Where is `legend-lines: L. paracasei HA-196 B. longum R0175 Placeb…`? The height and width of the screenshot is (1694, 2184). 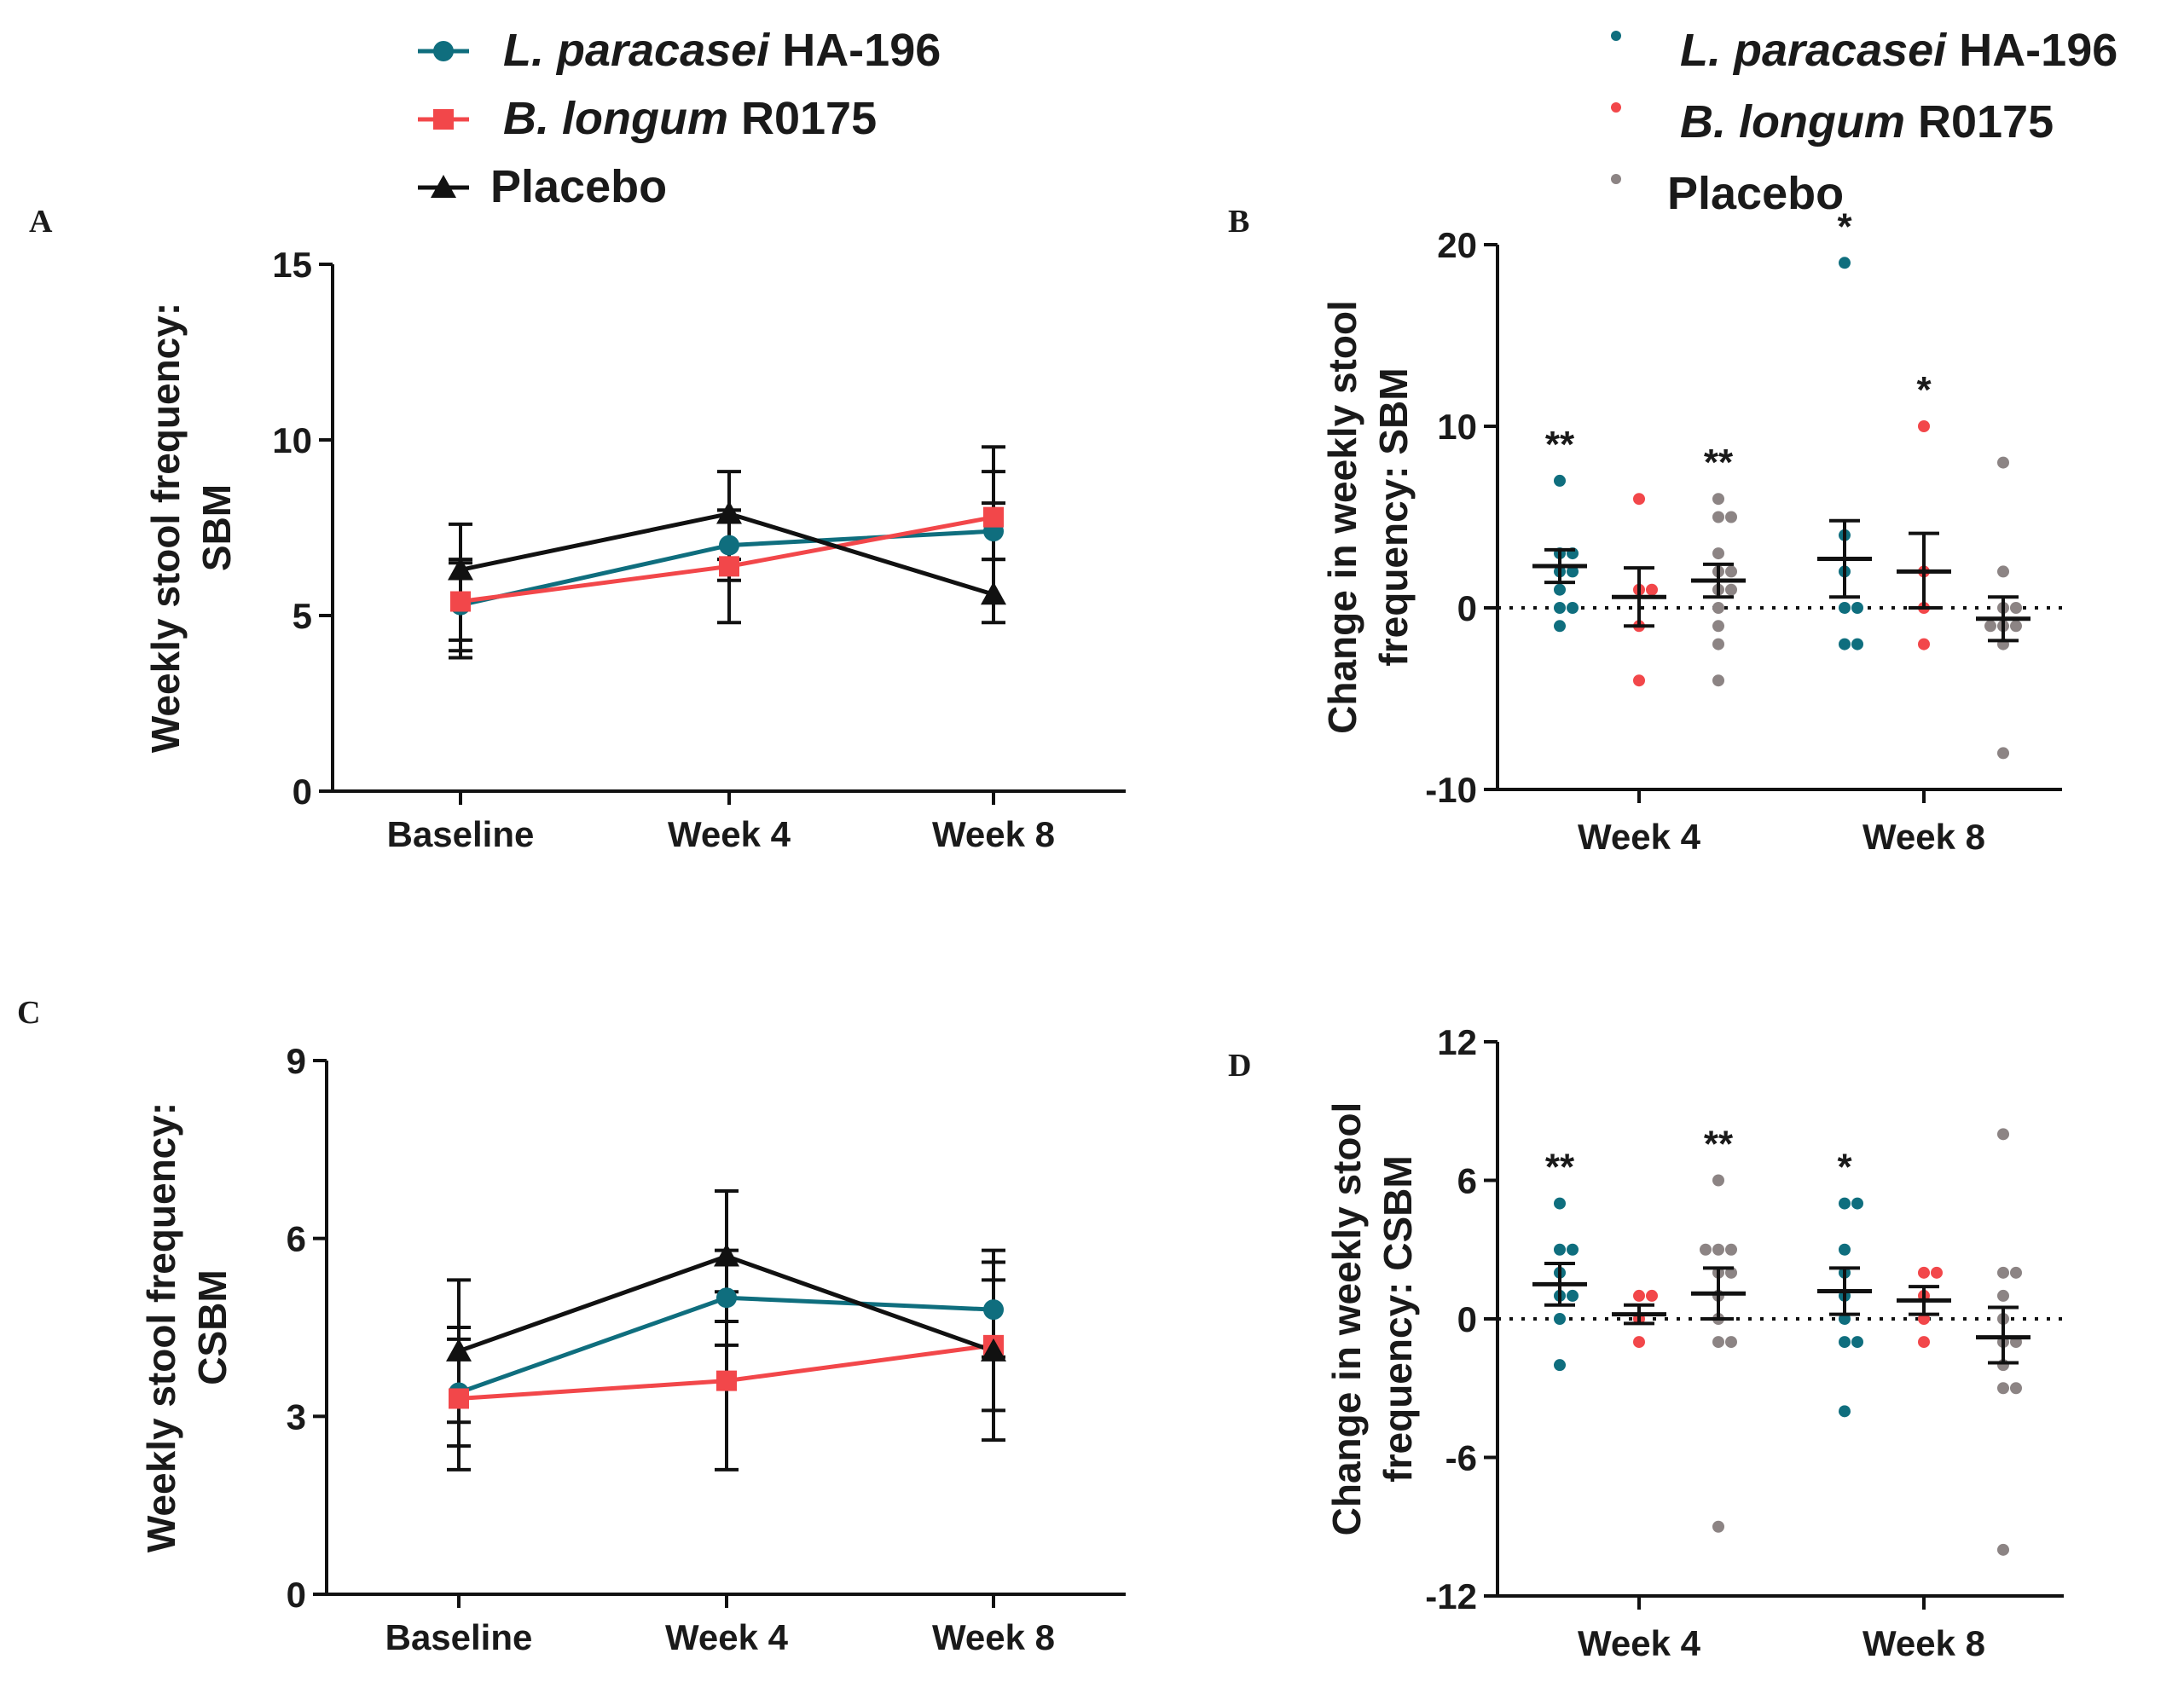 legend-lines: L. paracasei HA-196 B. longum R0175 Placeb… is located at coordinates (679, 118).